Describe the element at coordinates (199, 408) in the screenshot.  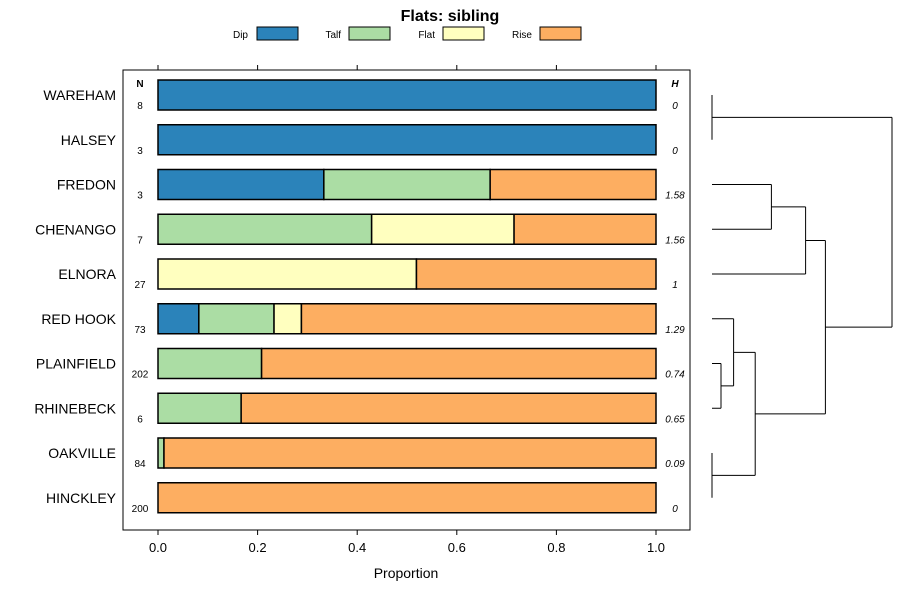
I see `bar-rhinebeck-talf` at that location.